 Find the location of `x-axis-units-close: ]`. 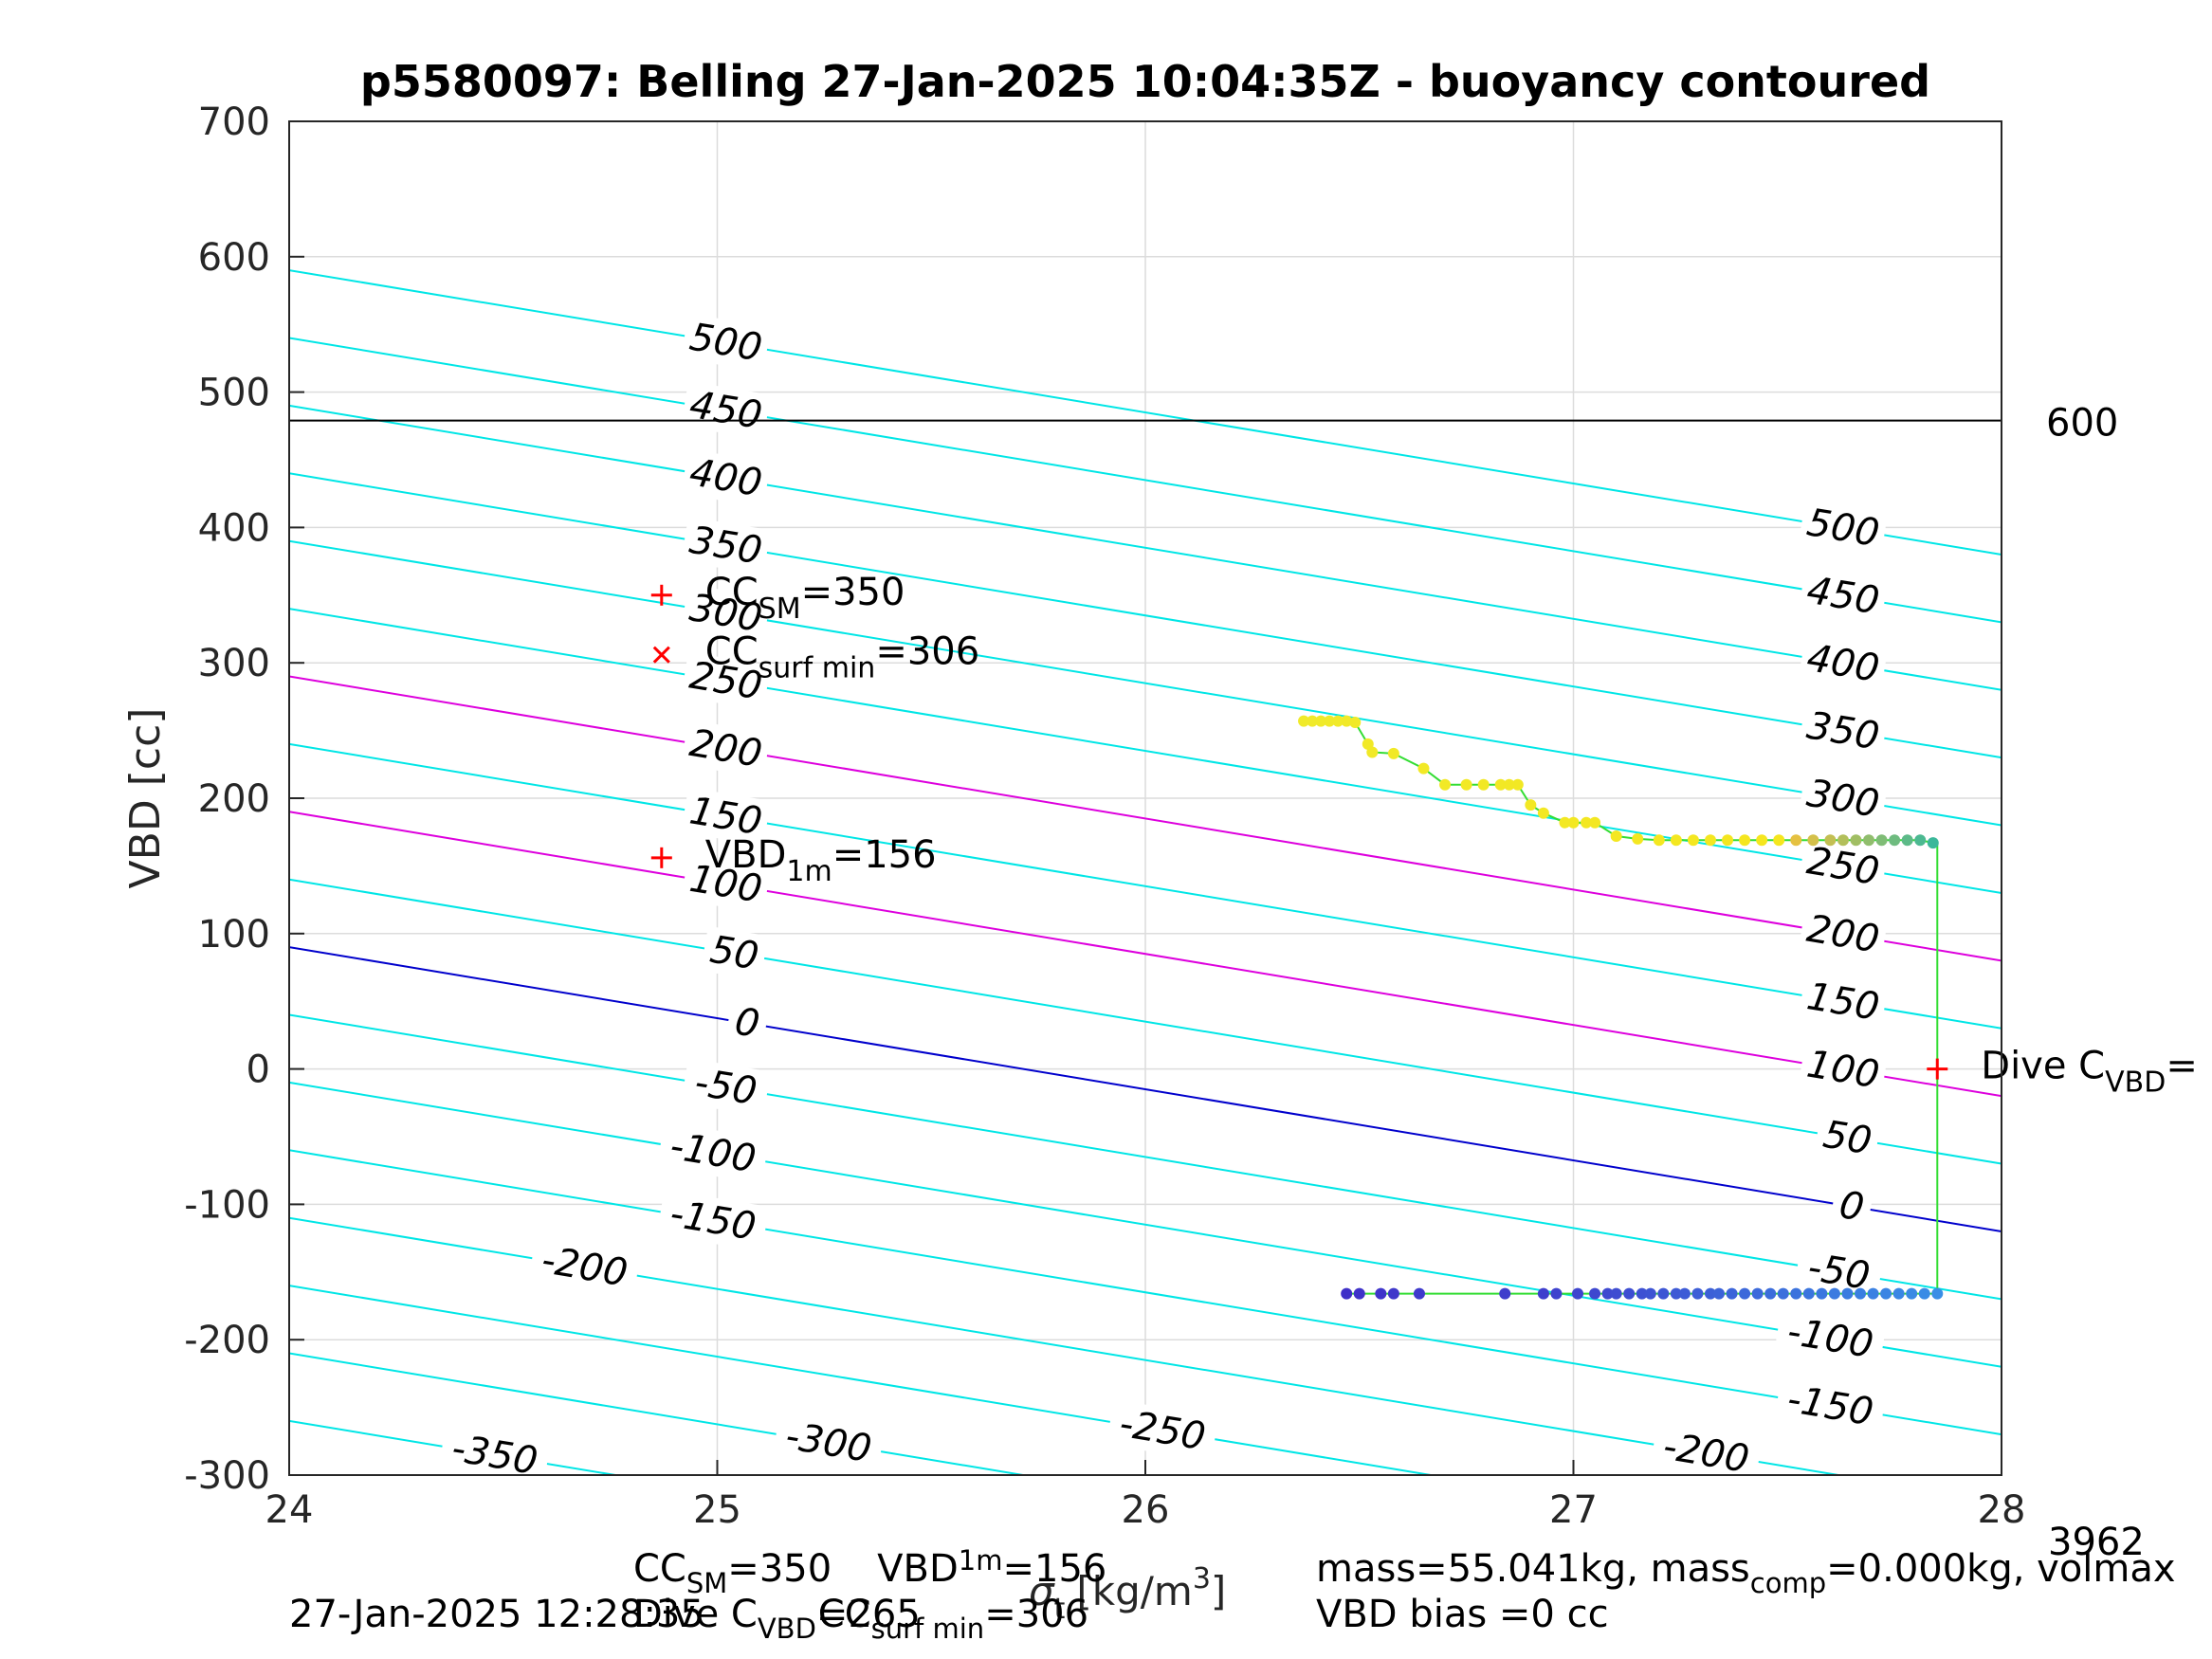

x-axis-units-close: ] is located at coordinates (1218, 1591).